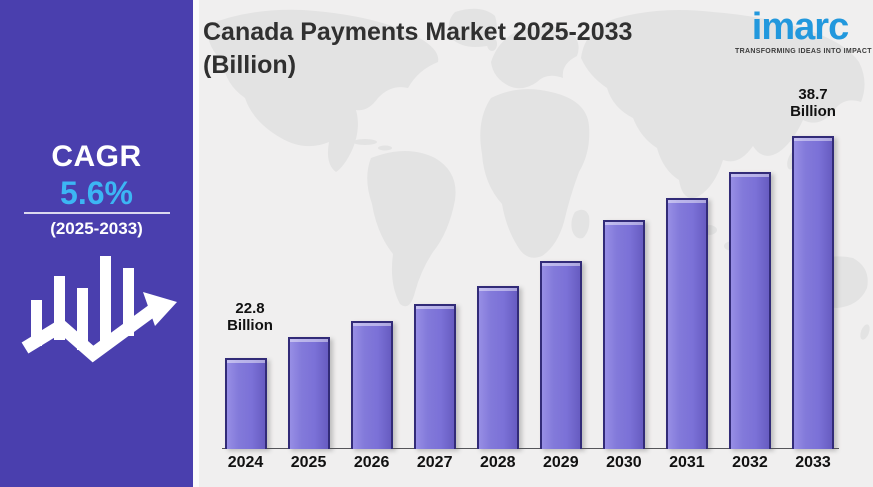  I want to click on data-label-2033: 38.7 Billion, so click(813, 103).